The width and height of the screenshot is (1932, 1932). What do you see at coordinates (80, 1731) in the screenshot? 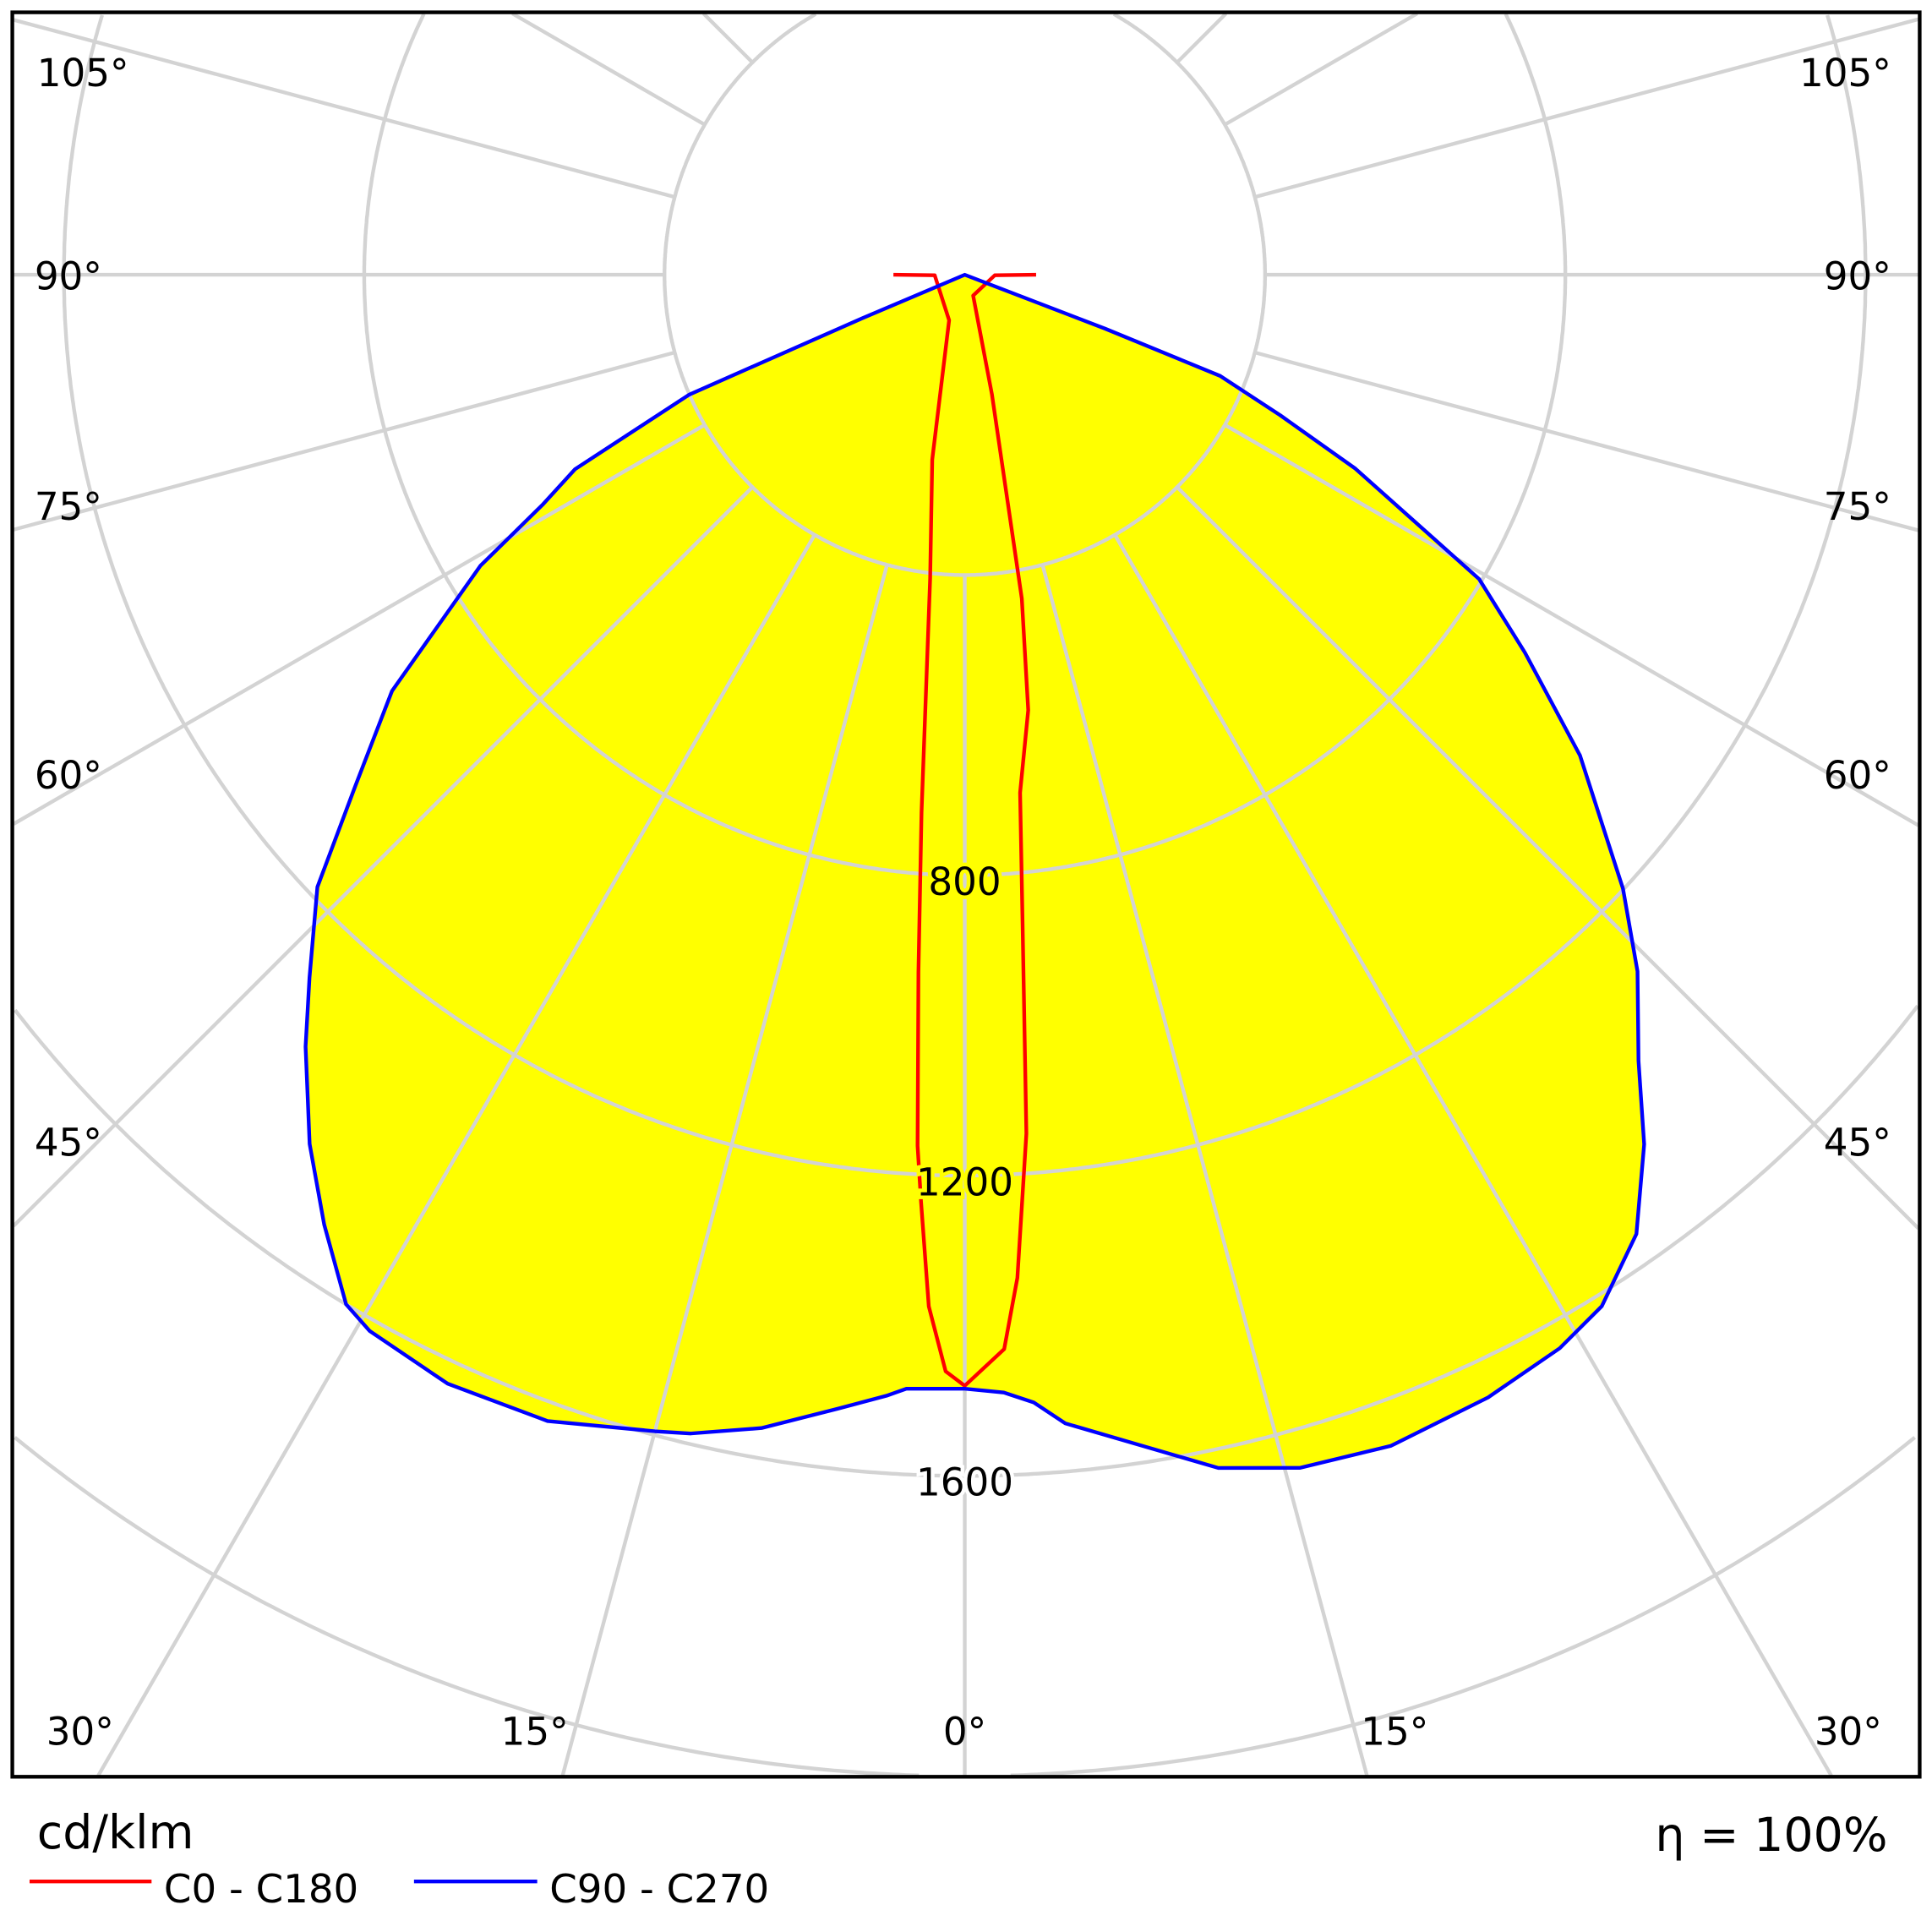
I see `angle-label-30-left: 30°` at bounding box center [80, 1731].